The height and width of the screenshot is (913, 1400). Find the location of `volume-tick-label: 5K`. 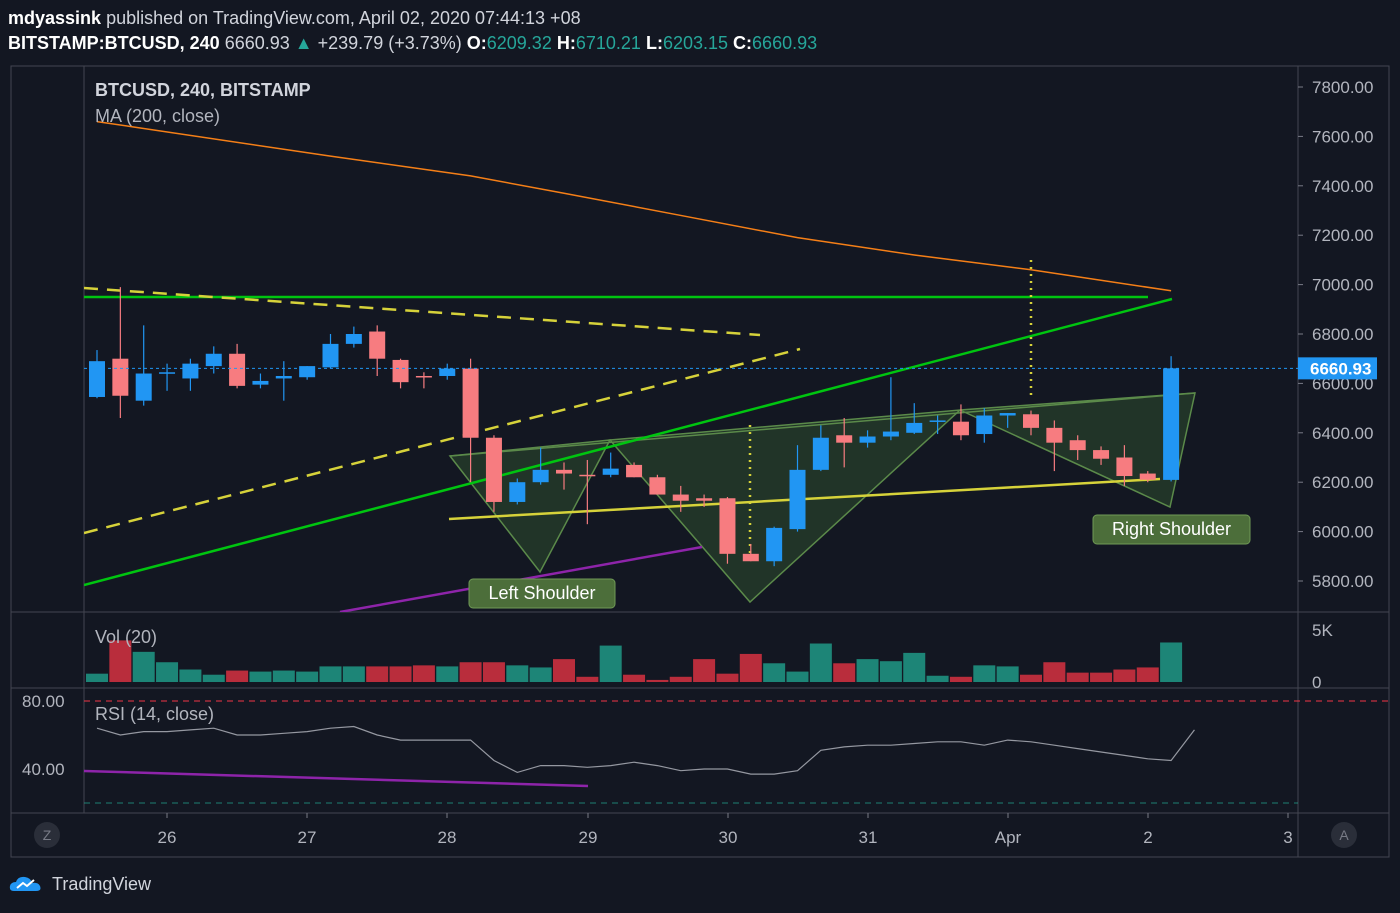

volume-tick-label: 5K is located at coordinates (1322, 630).